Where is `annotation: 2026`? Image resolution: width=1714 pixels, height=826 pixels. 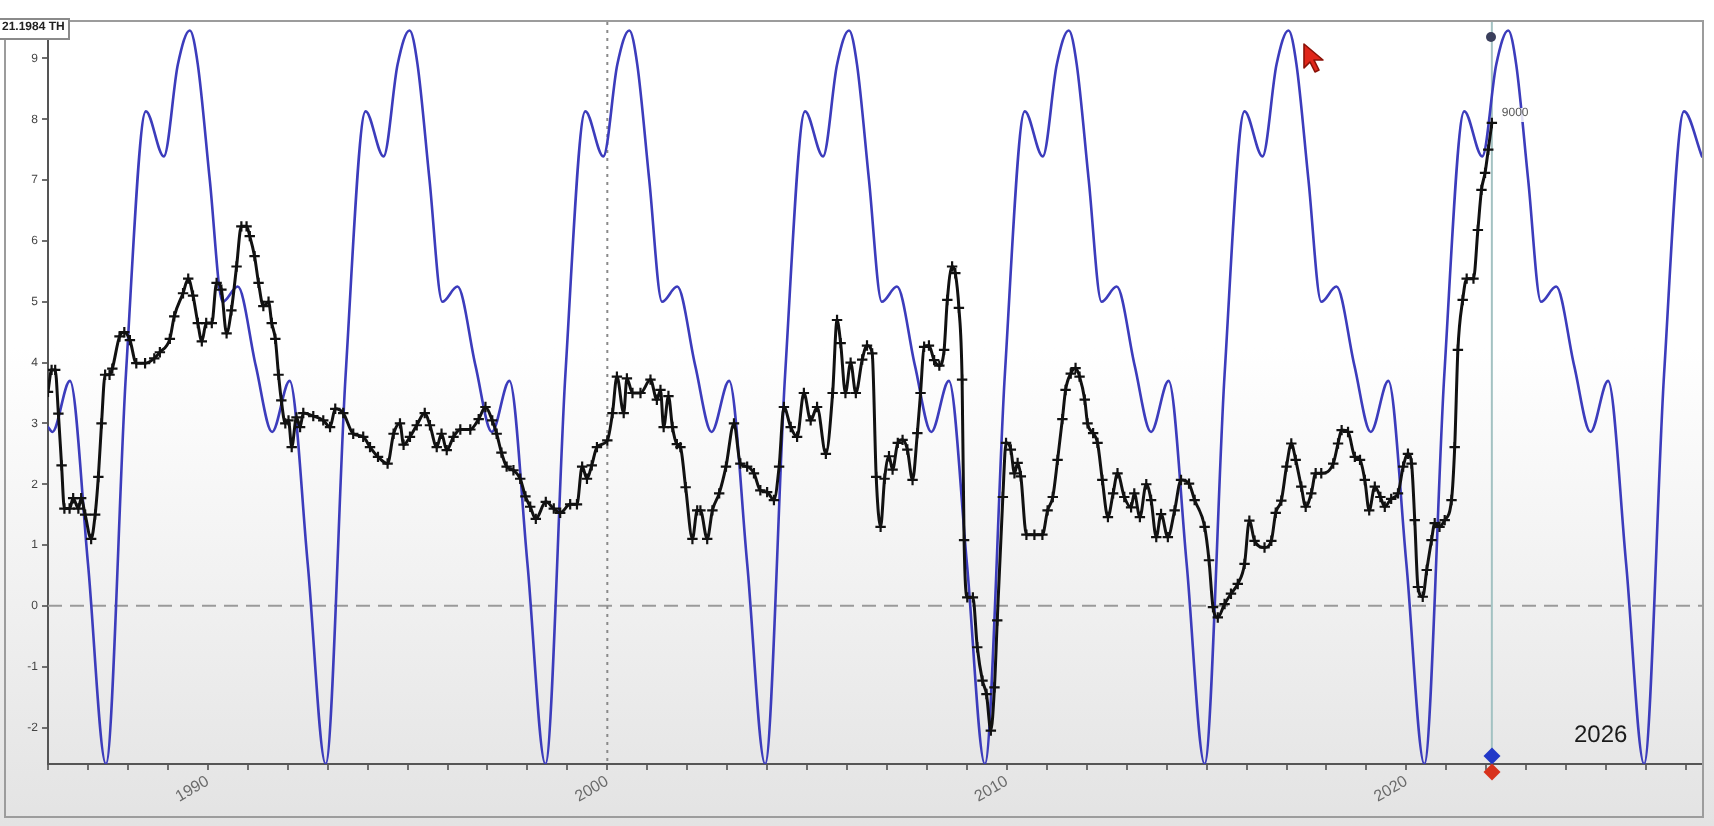
annotation: 2026 is located at coordinates (1601, 734).